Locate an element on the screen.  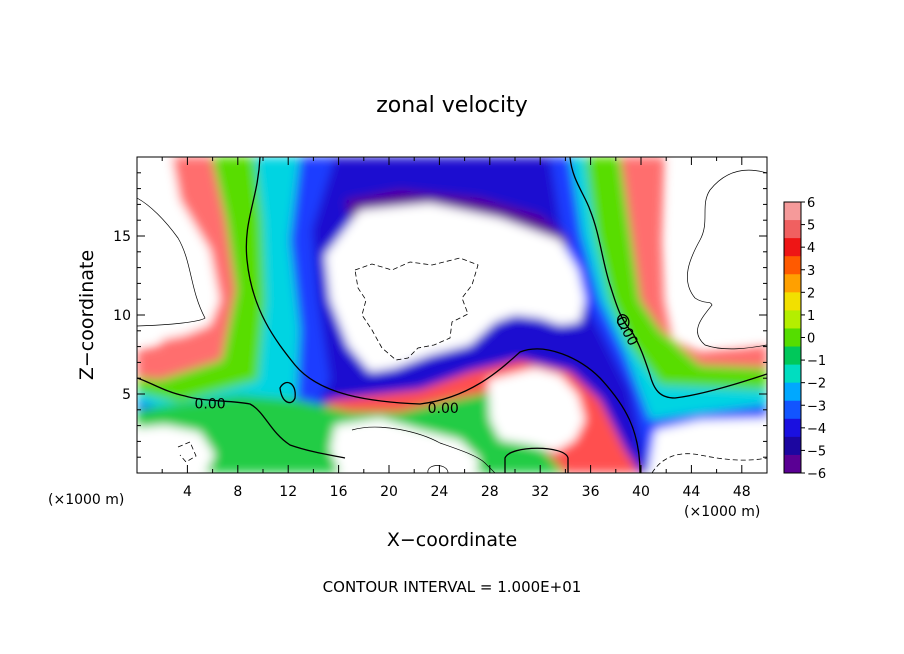
zero-contour-right is located at coordinates (668, 278).